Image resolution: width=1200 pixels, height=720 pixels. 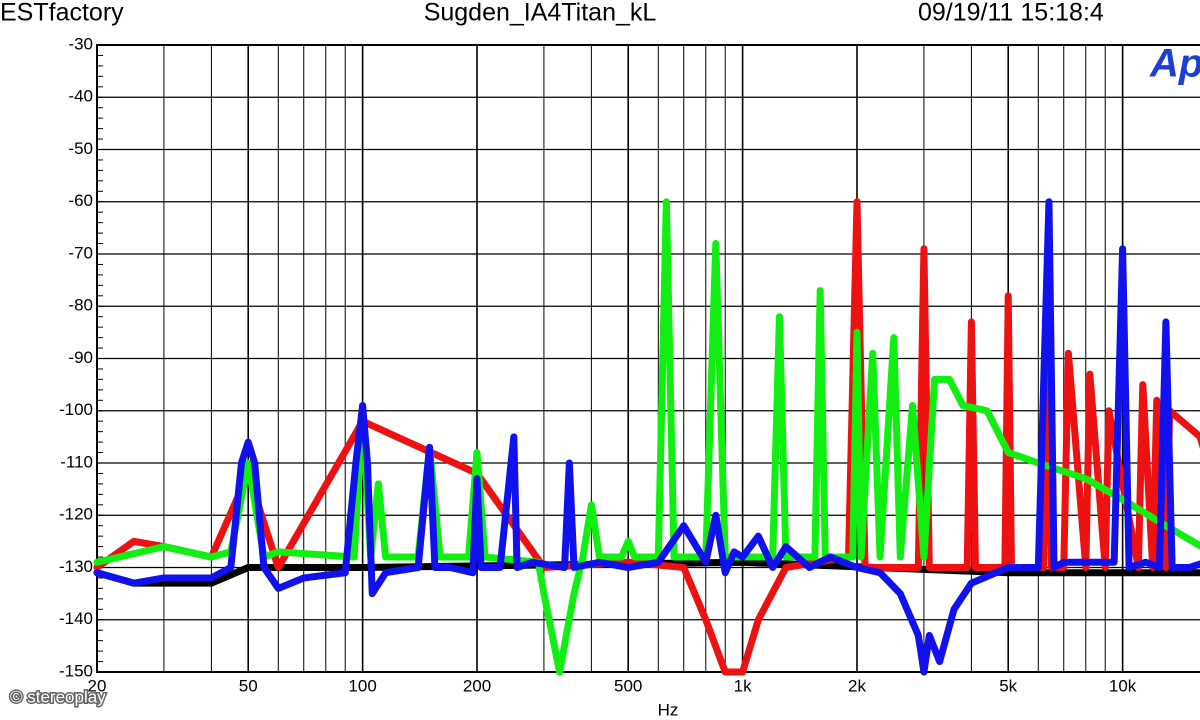 I want to click on x-tick-label: 500, so click(x=628, y=685).